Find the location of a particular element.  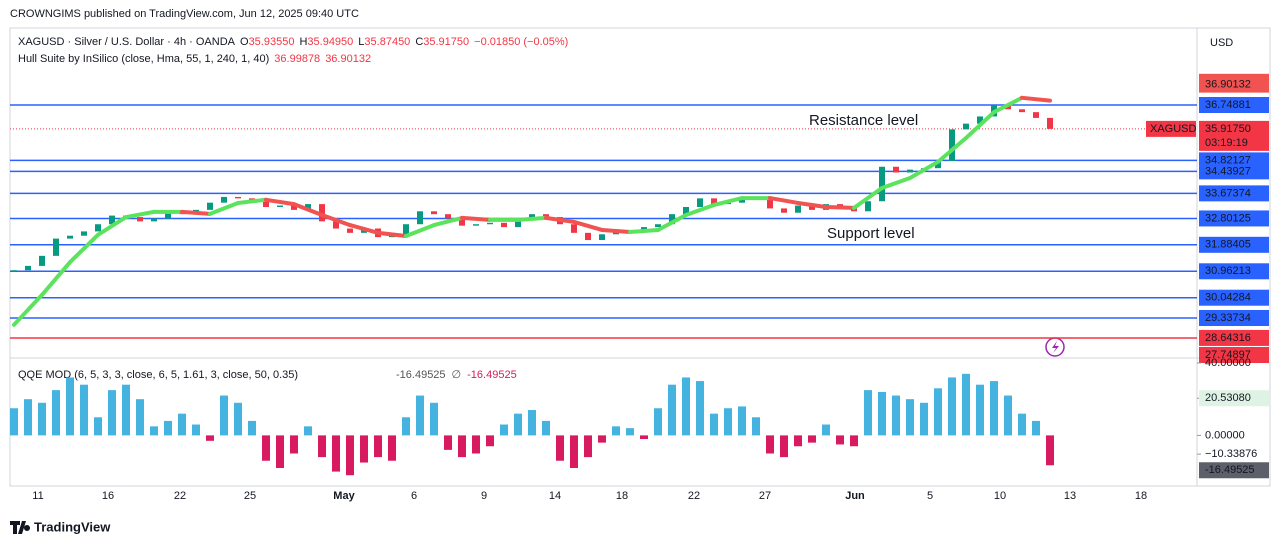

y-tick-label: 20.53080 is located at coordinates (1228, 398).